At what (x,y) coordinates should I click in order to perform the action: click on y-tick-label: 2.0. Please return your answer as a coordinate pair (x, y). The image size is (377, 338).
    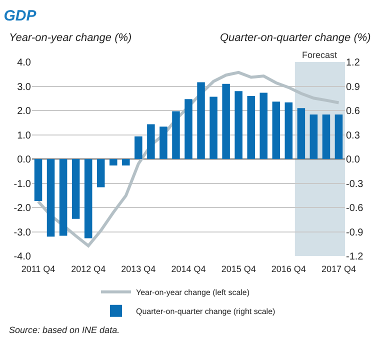
    Looking at the image, I should click on (24, 111).